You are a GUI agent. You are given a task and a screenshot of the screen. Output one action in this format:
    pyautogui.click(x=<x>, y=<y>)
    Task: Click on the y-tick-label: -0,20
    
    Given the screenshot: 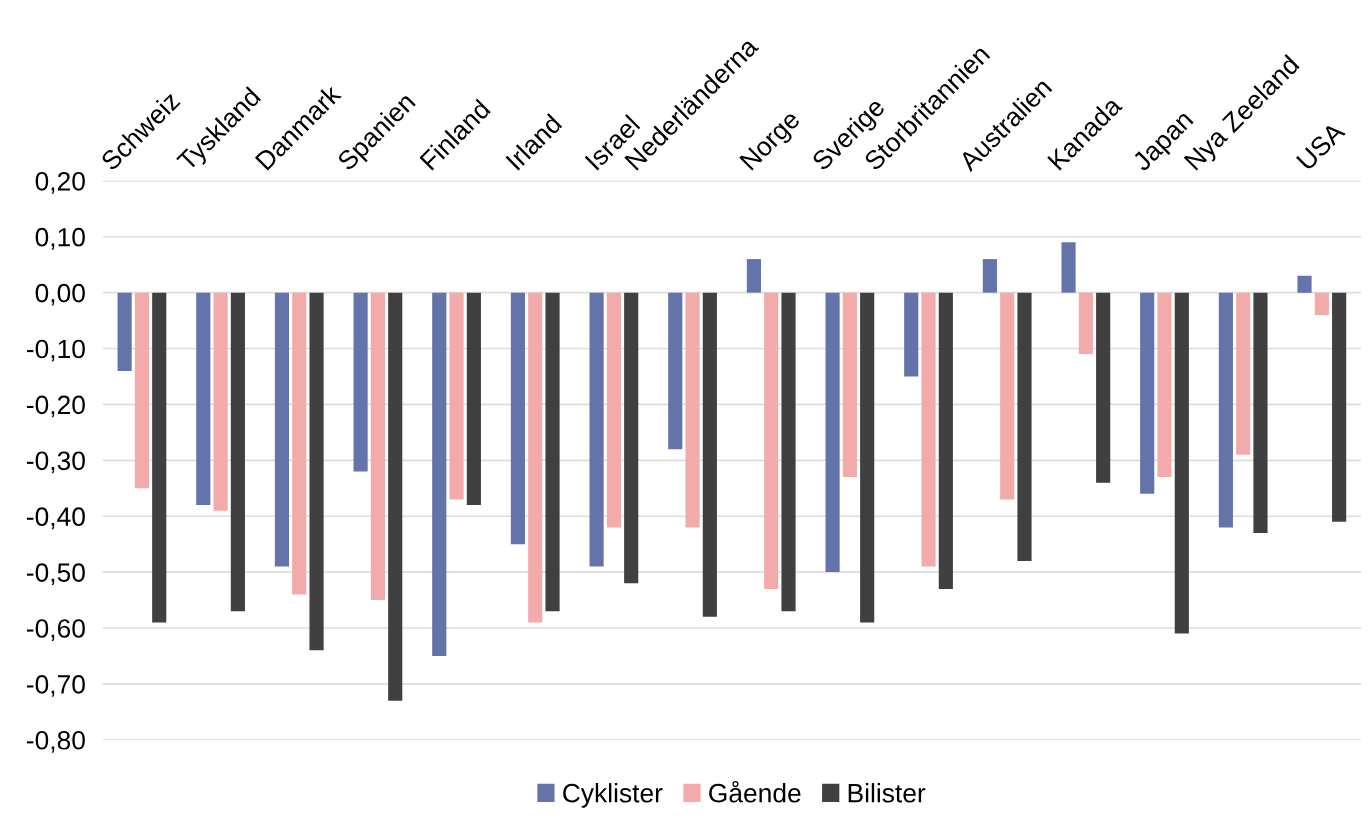 What is the action you would take?
    pyautogui.click(x=55, y=406)
    